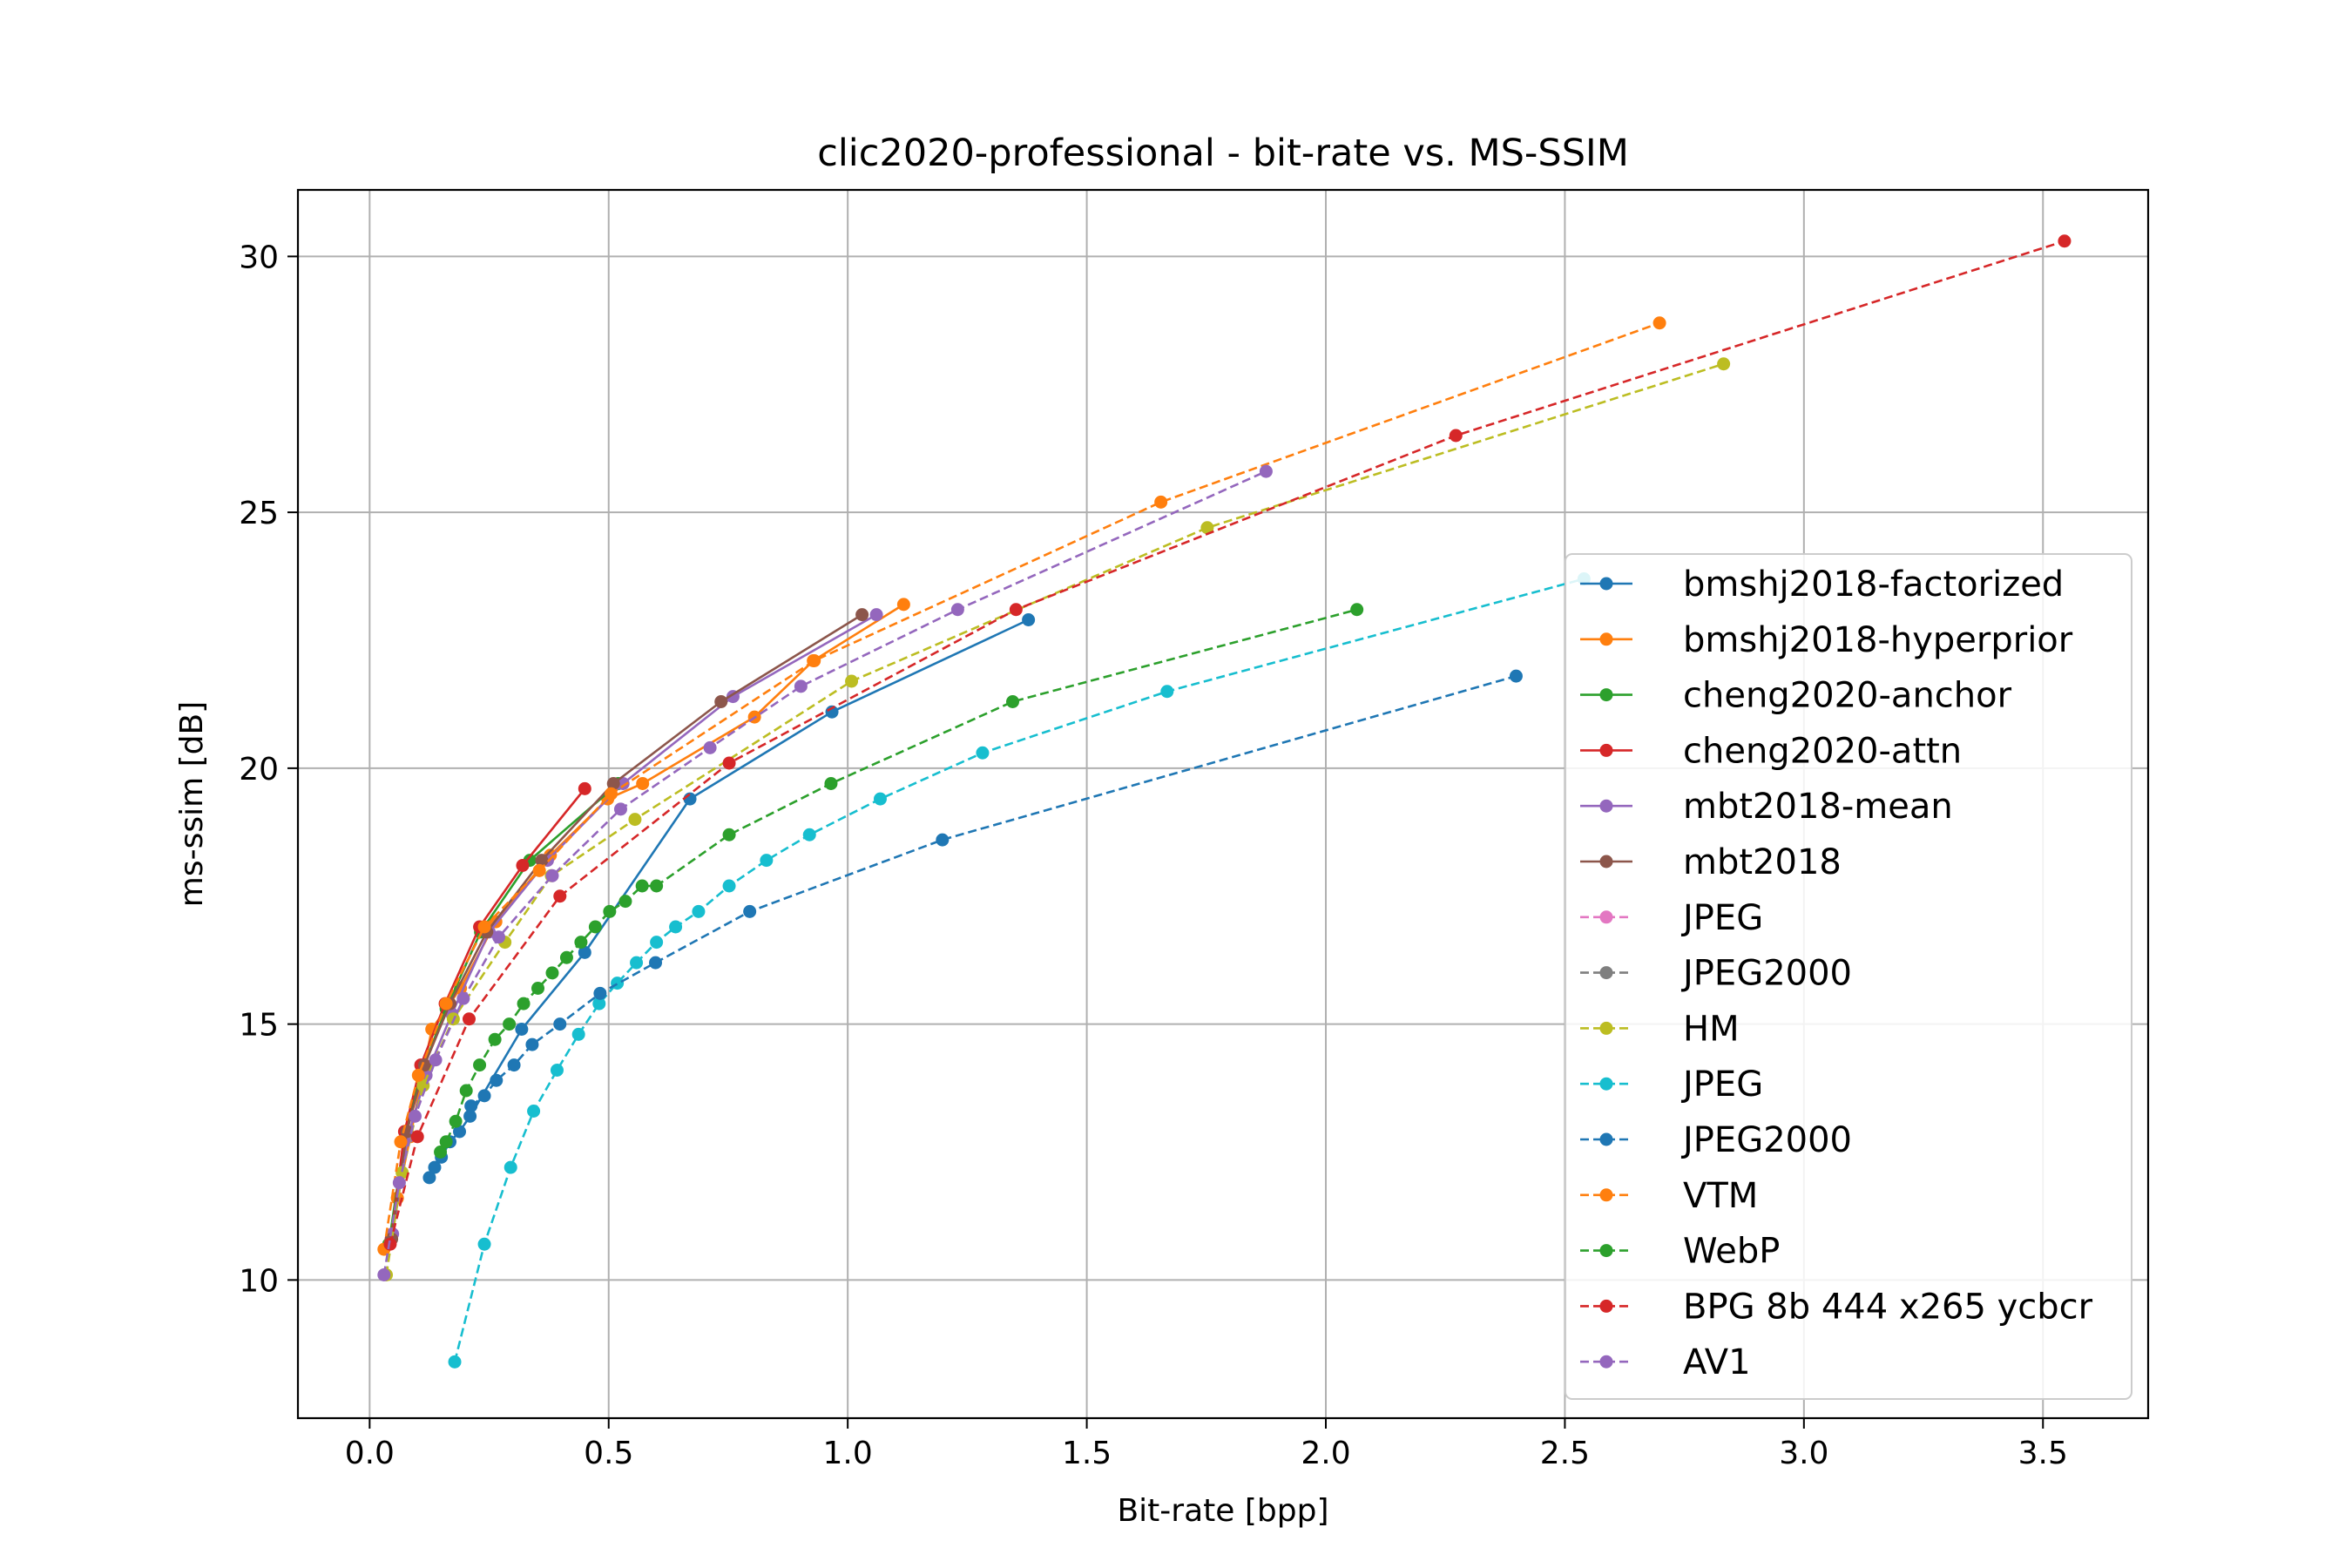 The height and width of the screenshot is (1568, 2352). Describe the element at coordinates (1766, 1140) in the screenshot. I see `legend-label: JPEG2000` at that location.